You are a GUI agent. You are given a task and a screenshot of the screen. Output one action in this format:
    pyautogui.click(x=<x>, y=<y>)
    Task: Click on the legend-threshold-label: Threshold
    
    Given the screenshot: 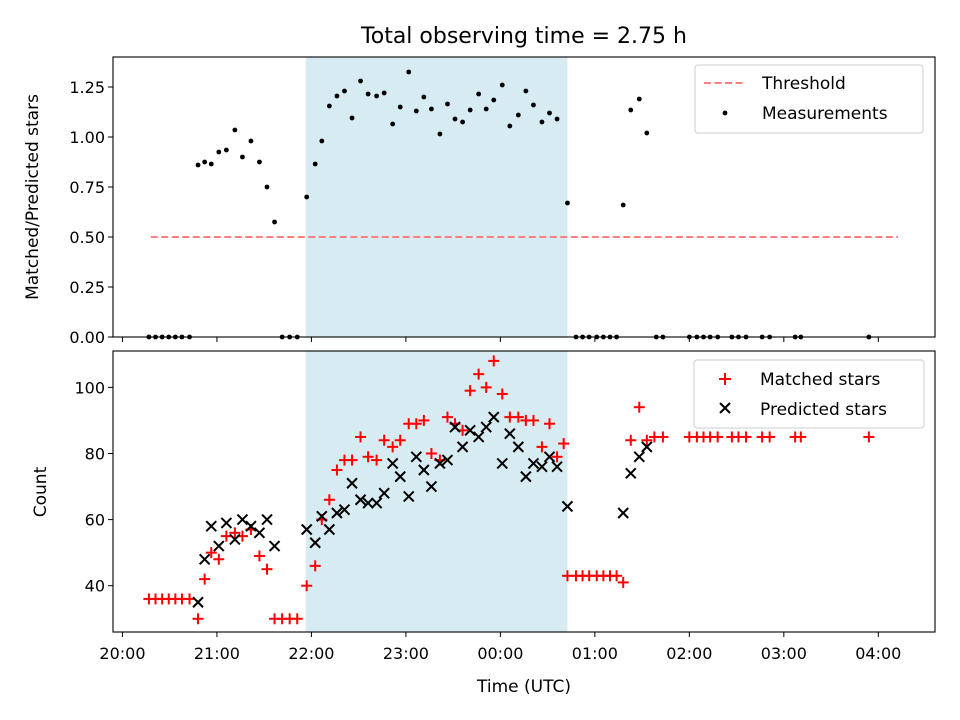 What is the action you would take?
    pyautogui.click(x=803, y=84)
    